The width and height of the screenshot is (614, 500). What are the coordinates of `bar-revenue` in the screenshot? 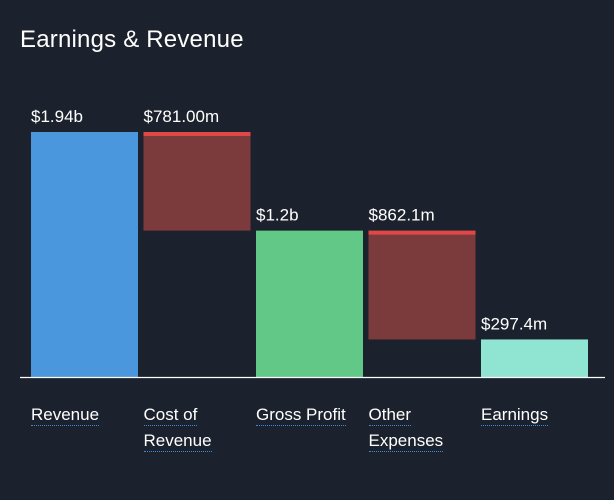 It's located at (84, 254).